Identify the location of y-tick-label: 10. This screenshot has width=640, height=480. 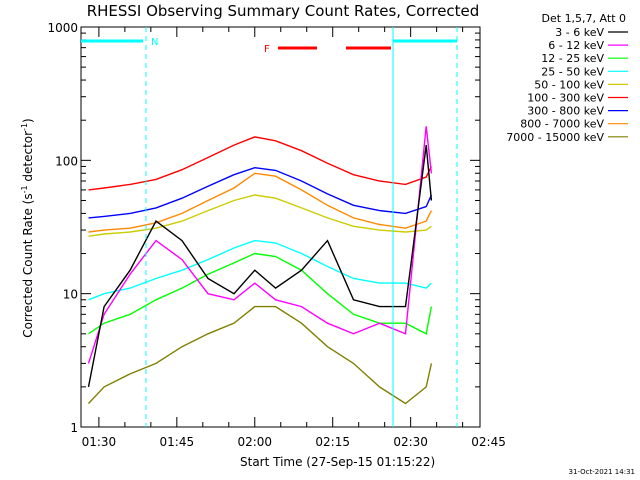
(70, 295).